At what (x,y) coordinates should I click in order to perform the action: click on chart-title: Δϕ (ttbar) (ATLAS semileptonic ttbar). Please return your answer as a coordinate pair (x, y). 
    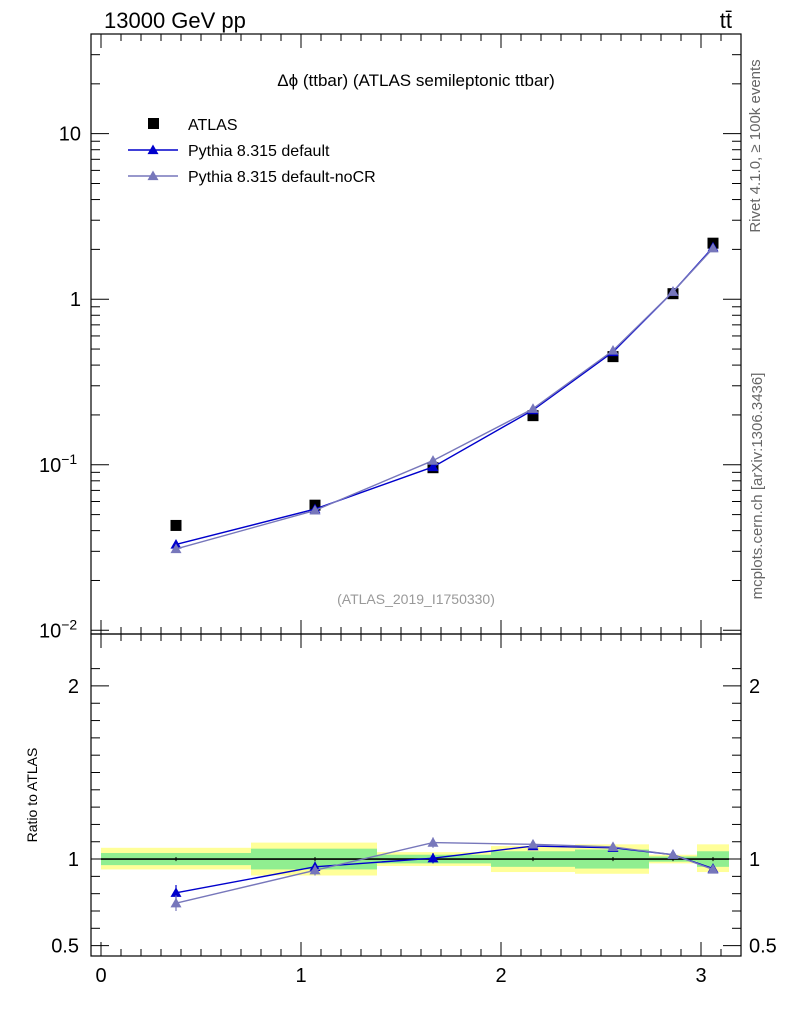
    Looking at the image, I should click on (416, 80).